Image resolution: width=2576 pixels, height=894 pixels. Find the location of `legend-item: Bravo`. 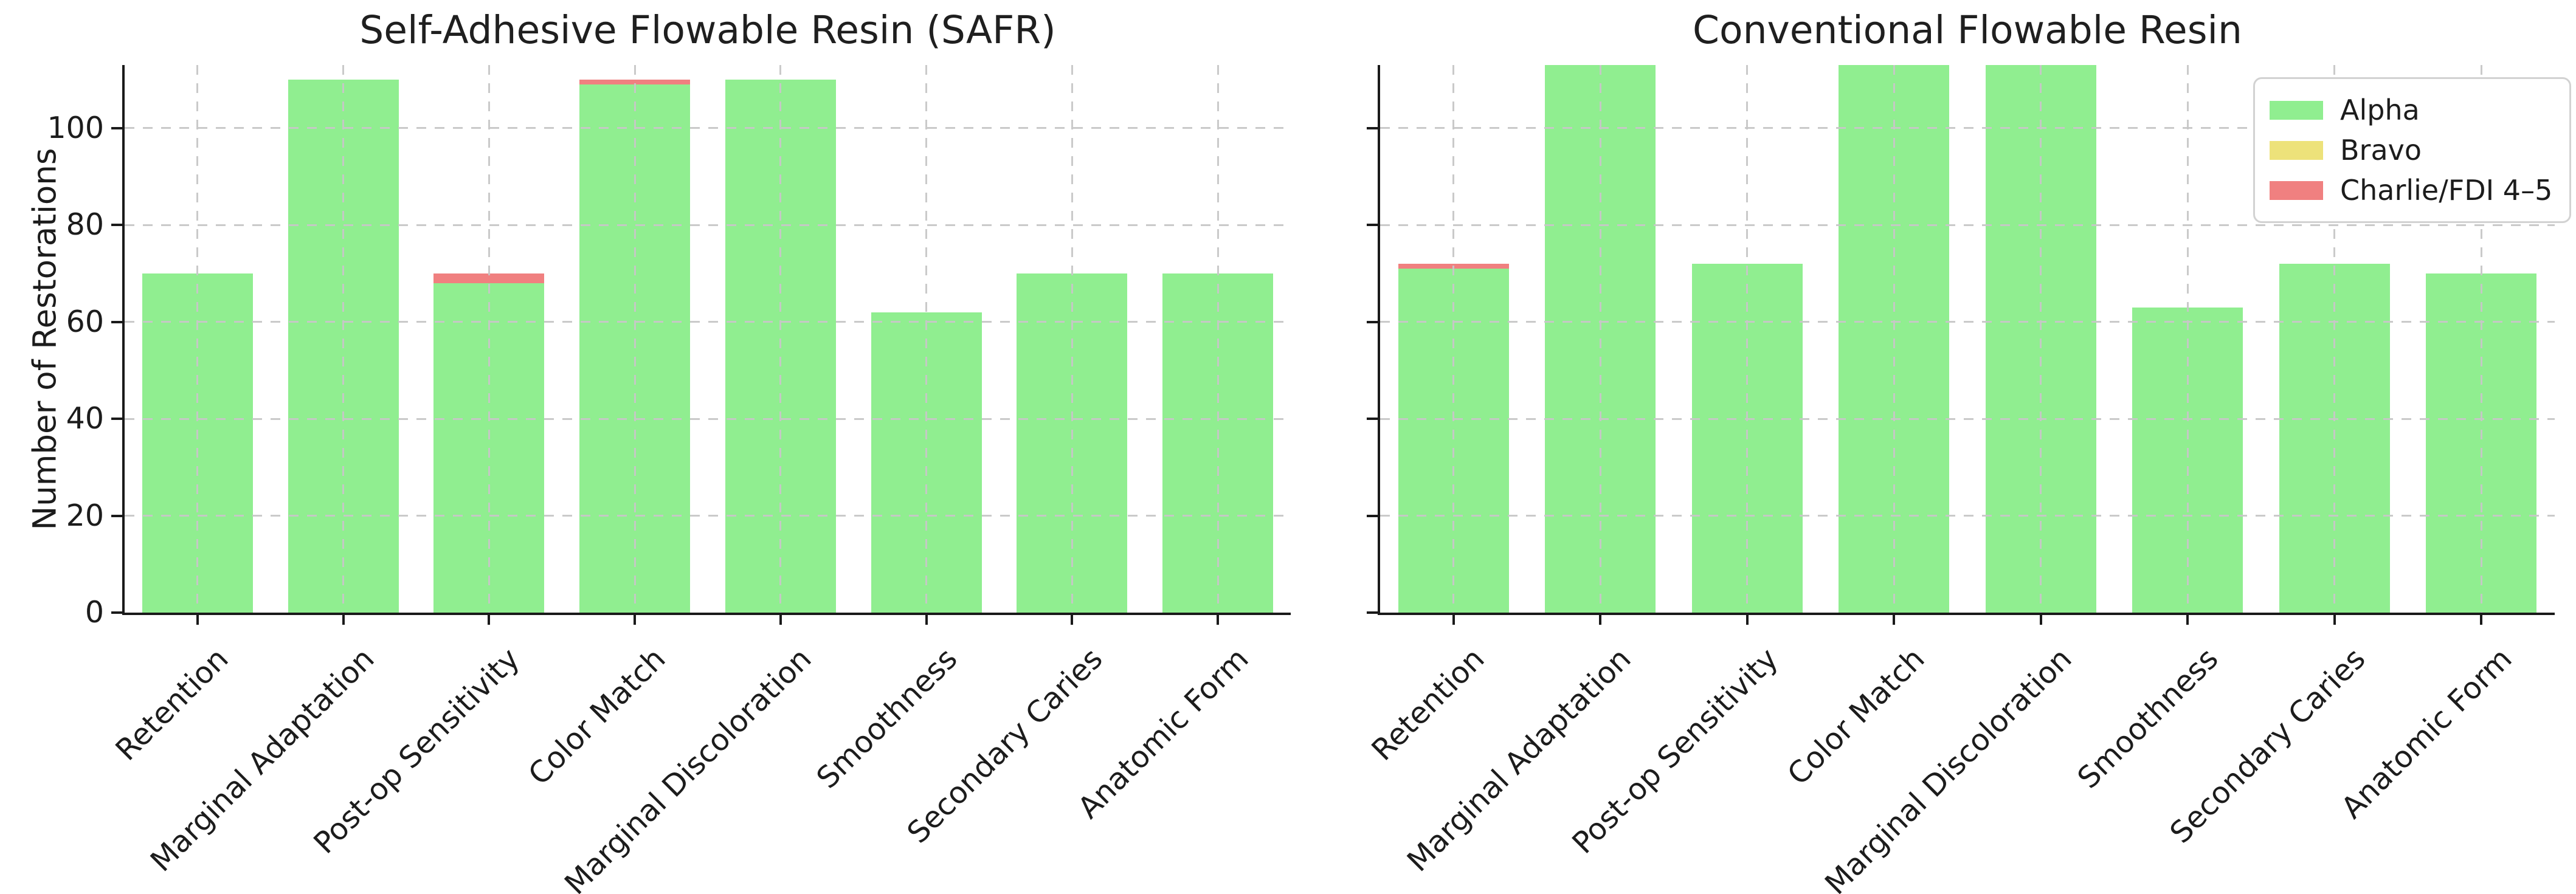

legend-item: Bravo is located at coordinates (2411, 150).